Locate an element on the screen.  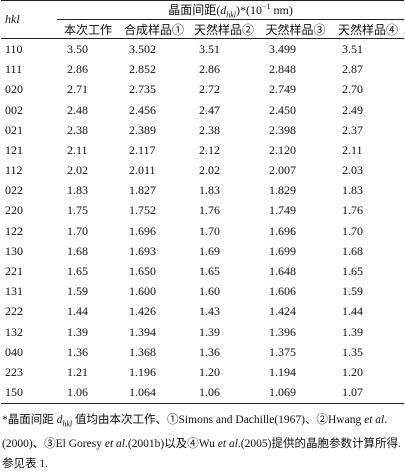
footnote-subscript: hkl is located at coordinates (67, 423).